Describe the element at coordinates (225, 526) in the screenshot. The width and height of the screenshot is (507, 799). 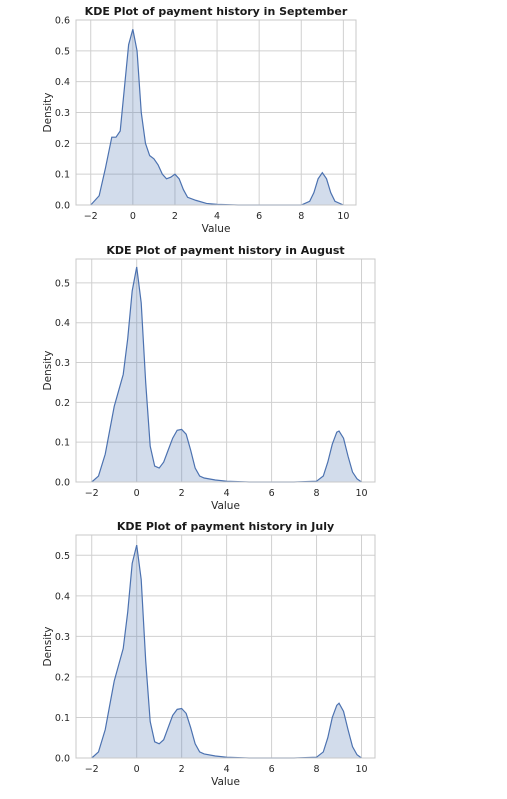
I see `chart-title: KDE Plot of payment history in July` at that location.